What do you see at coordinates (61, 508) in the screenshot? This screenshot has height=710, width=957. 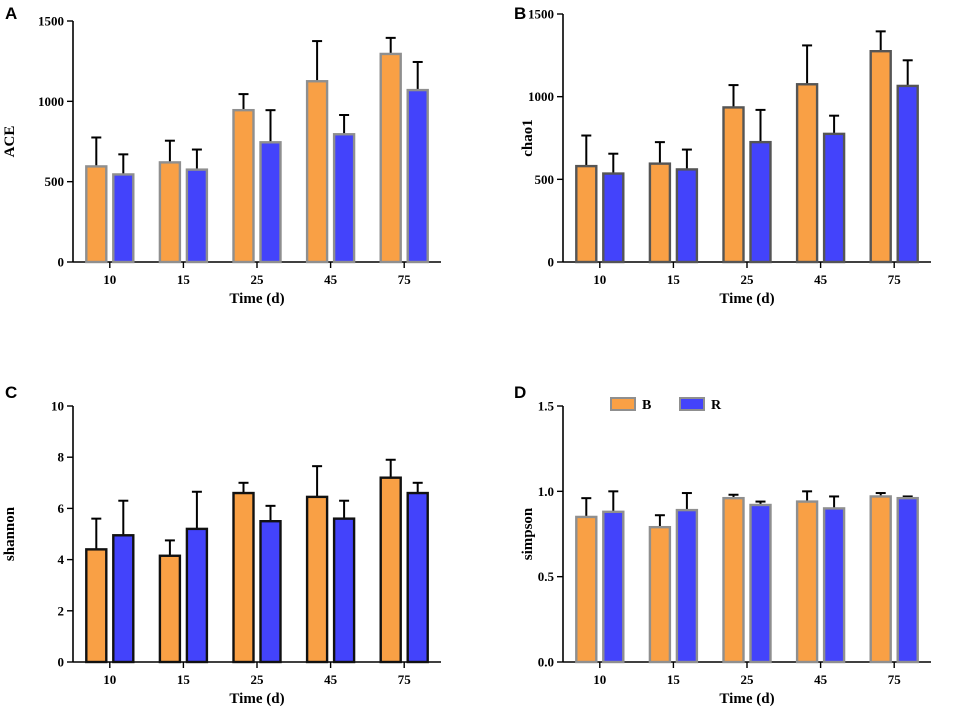 I see `y-tick-label: 6` at bounding box center [61, 508].